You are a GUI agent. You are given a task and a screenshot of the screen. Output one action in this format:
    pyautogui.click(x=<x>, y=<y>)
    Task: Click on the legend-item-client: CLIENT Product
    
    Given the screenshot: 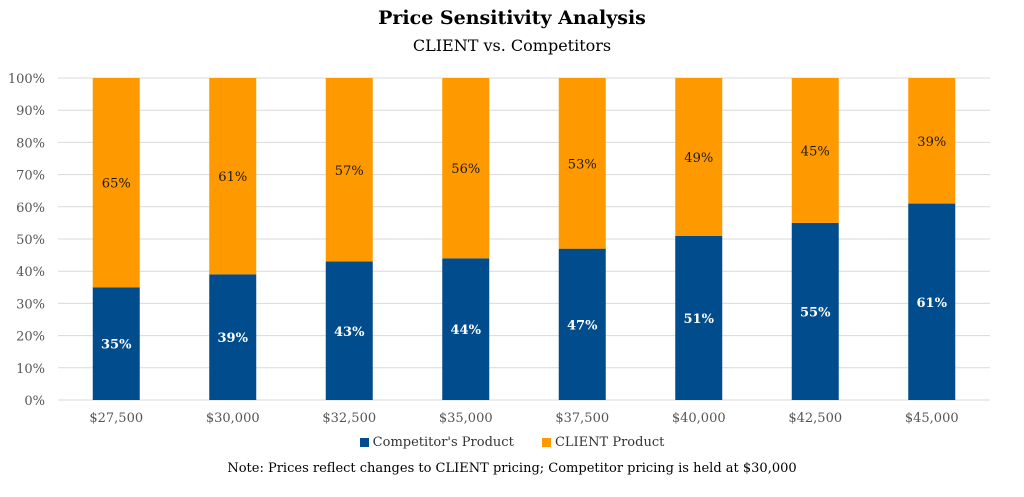 What is the action you would take?
    pyautogui.click(x=603, y=442)
    